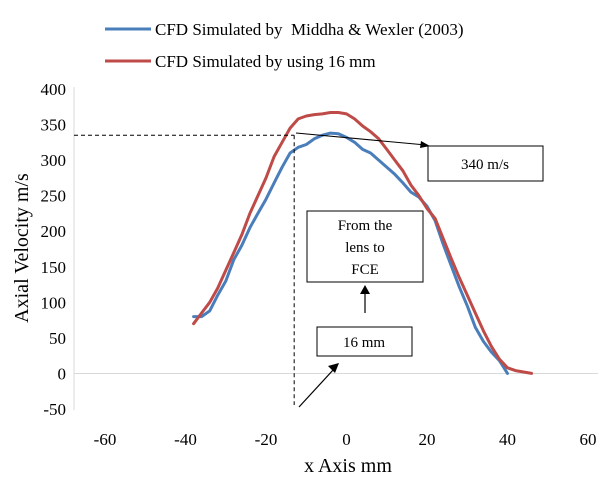 This screenshot has width=611, height=479. I want to click on lens-to-fce-line-2: lens to, so click(365, 248).